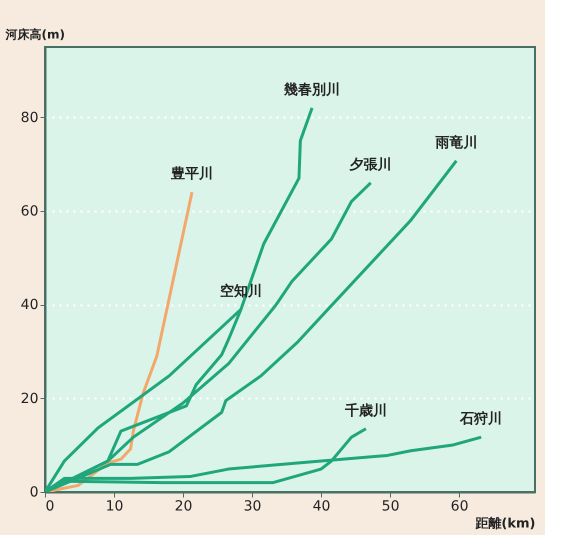 Image resolution: width=583 pixels, height=552 pixels. Describe the element at coordinates (456, 142) in the screenshot. I see `series-label: 雨竜川` at that location.